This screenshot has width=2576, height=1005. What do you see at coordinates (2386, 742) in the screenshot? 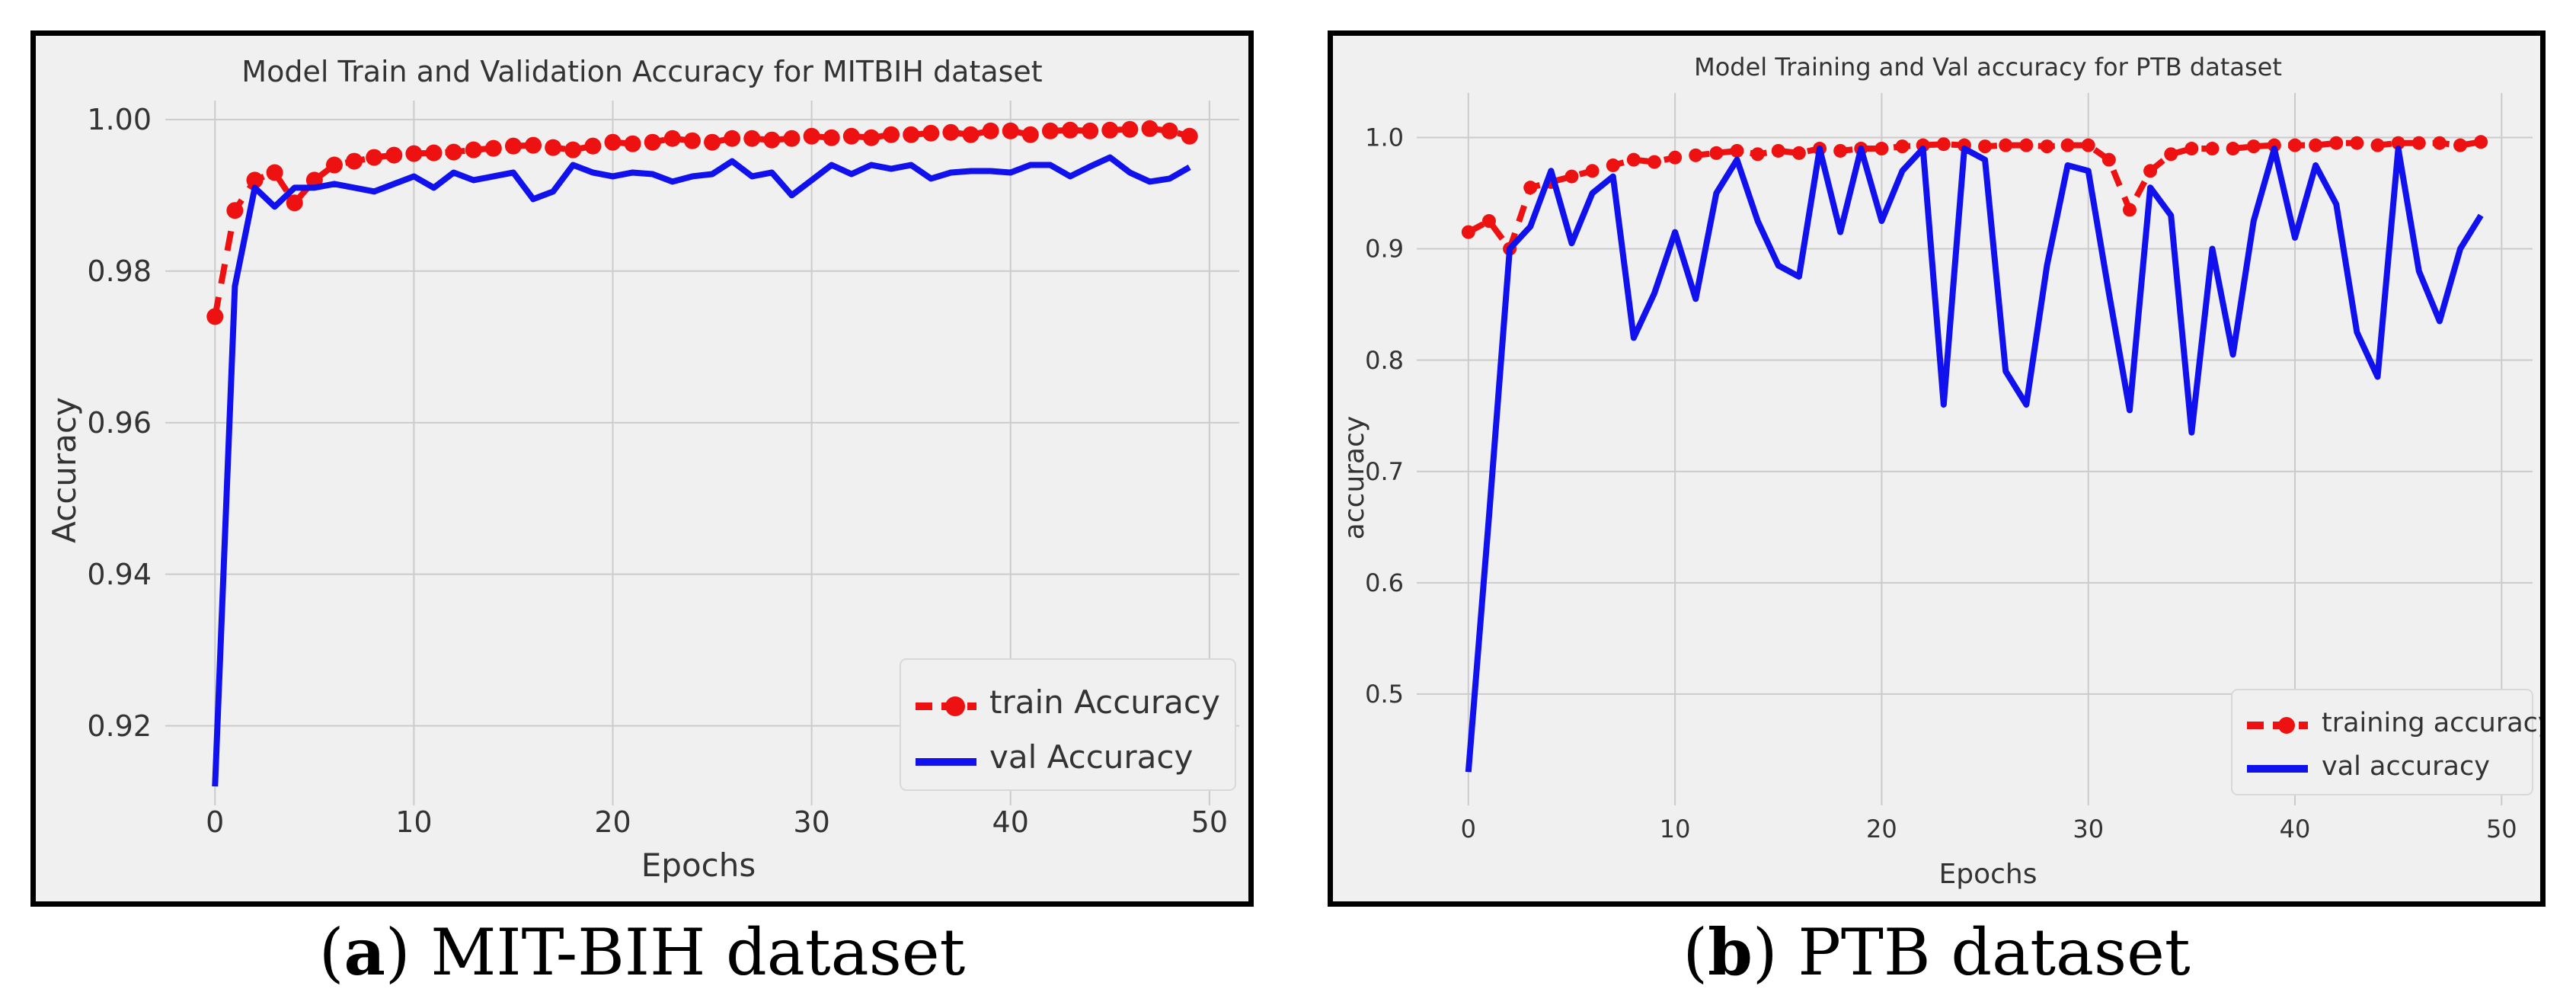
I see `legend: training accuracy val accuracy` at bounding box center [2386, 742].